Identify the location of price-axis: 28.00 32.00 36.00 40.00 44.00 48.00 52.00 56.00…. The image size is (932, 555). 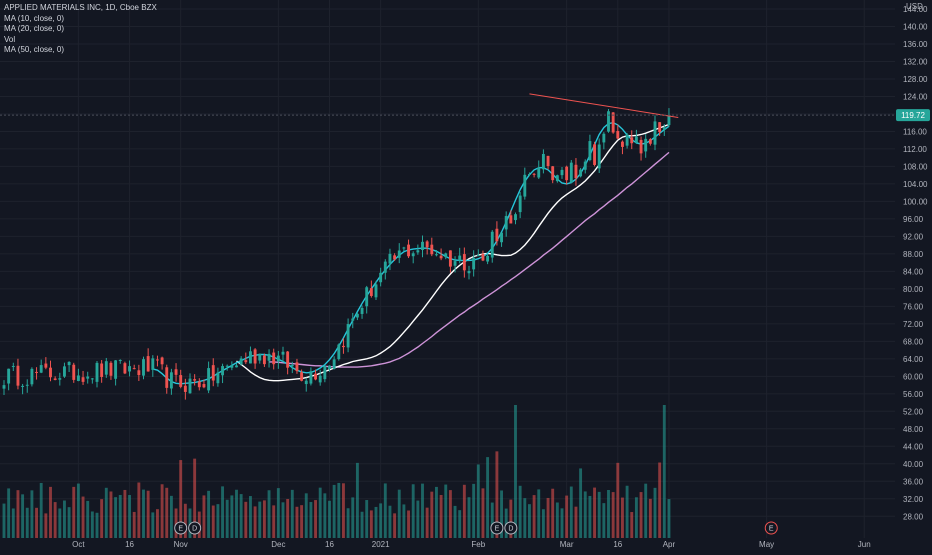
(913, 263).